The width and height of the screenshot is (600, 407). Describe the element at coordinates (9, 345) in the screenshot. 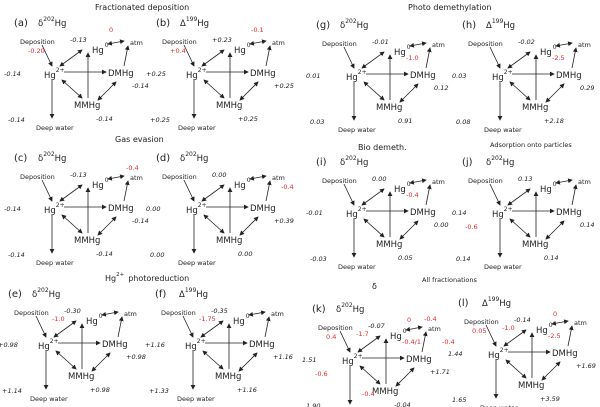

I see `value-hg2: +0.98` at that location.